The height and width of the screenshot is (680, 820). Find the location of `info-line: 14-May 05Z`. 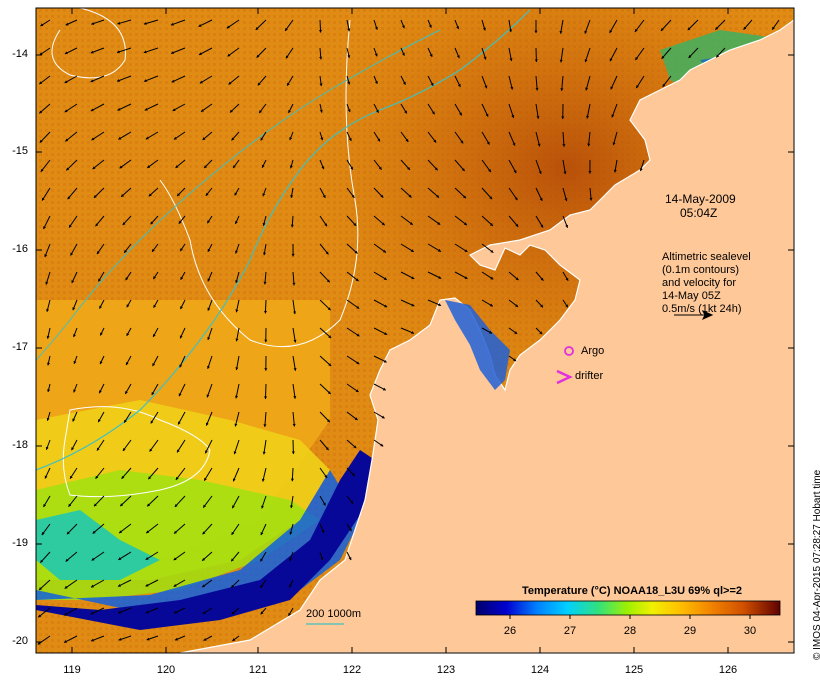

info-line: 14-May 05Z is located at coordinates (691, 296).